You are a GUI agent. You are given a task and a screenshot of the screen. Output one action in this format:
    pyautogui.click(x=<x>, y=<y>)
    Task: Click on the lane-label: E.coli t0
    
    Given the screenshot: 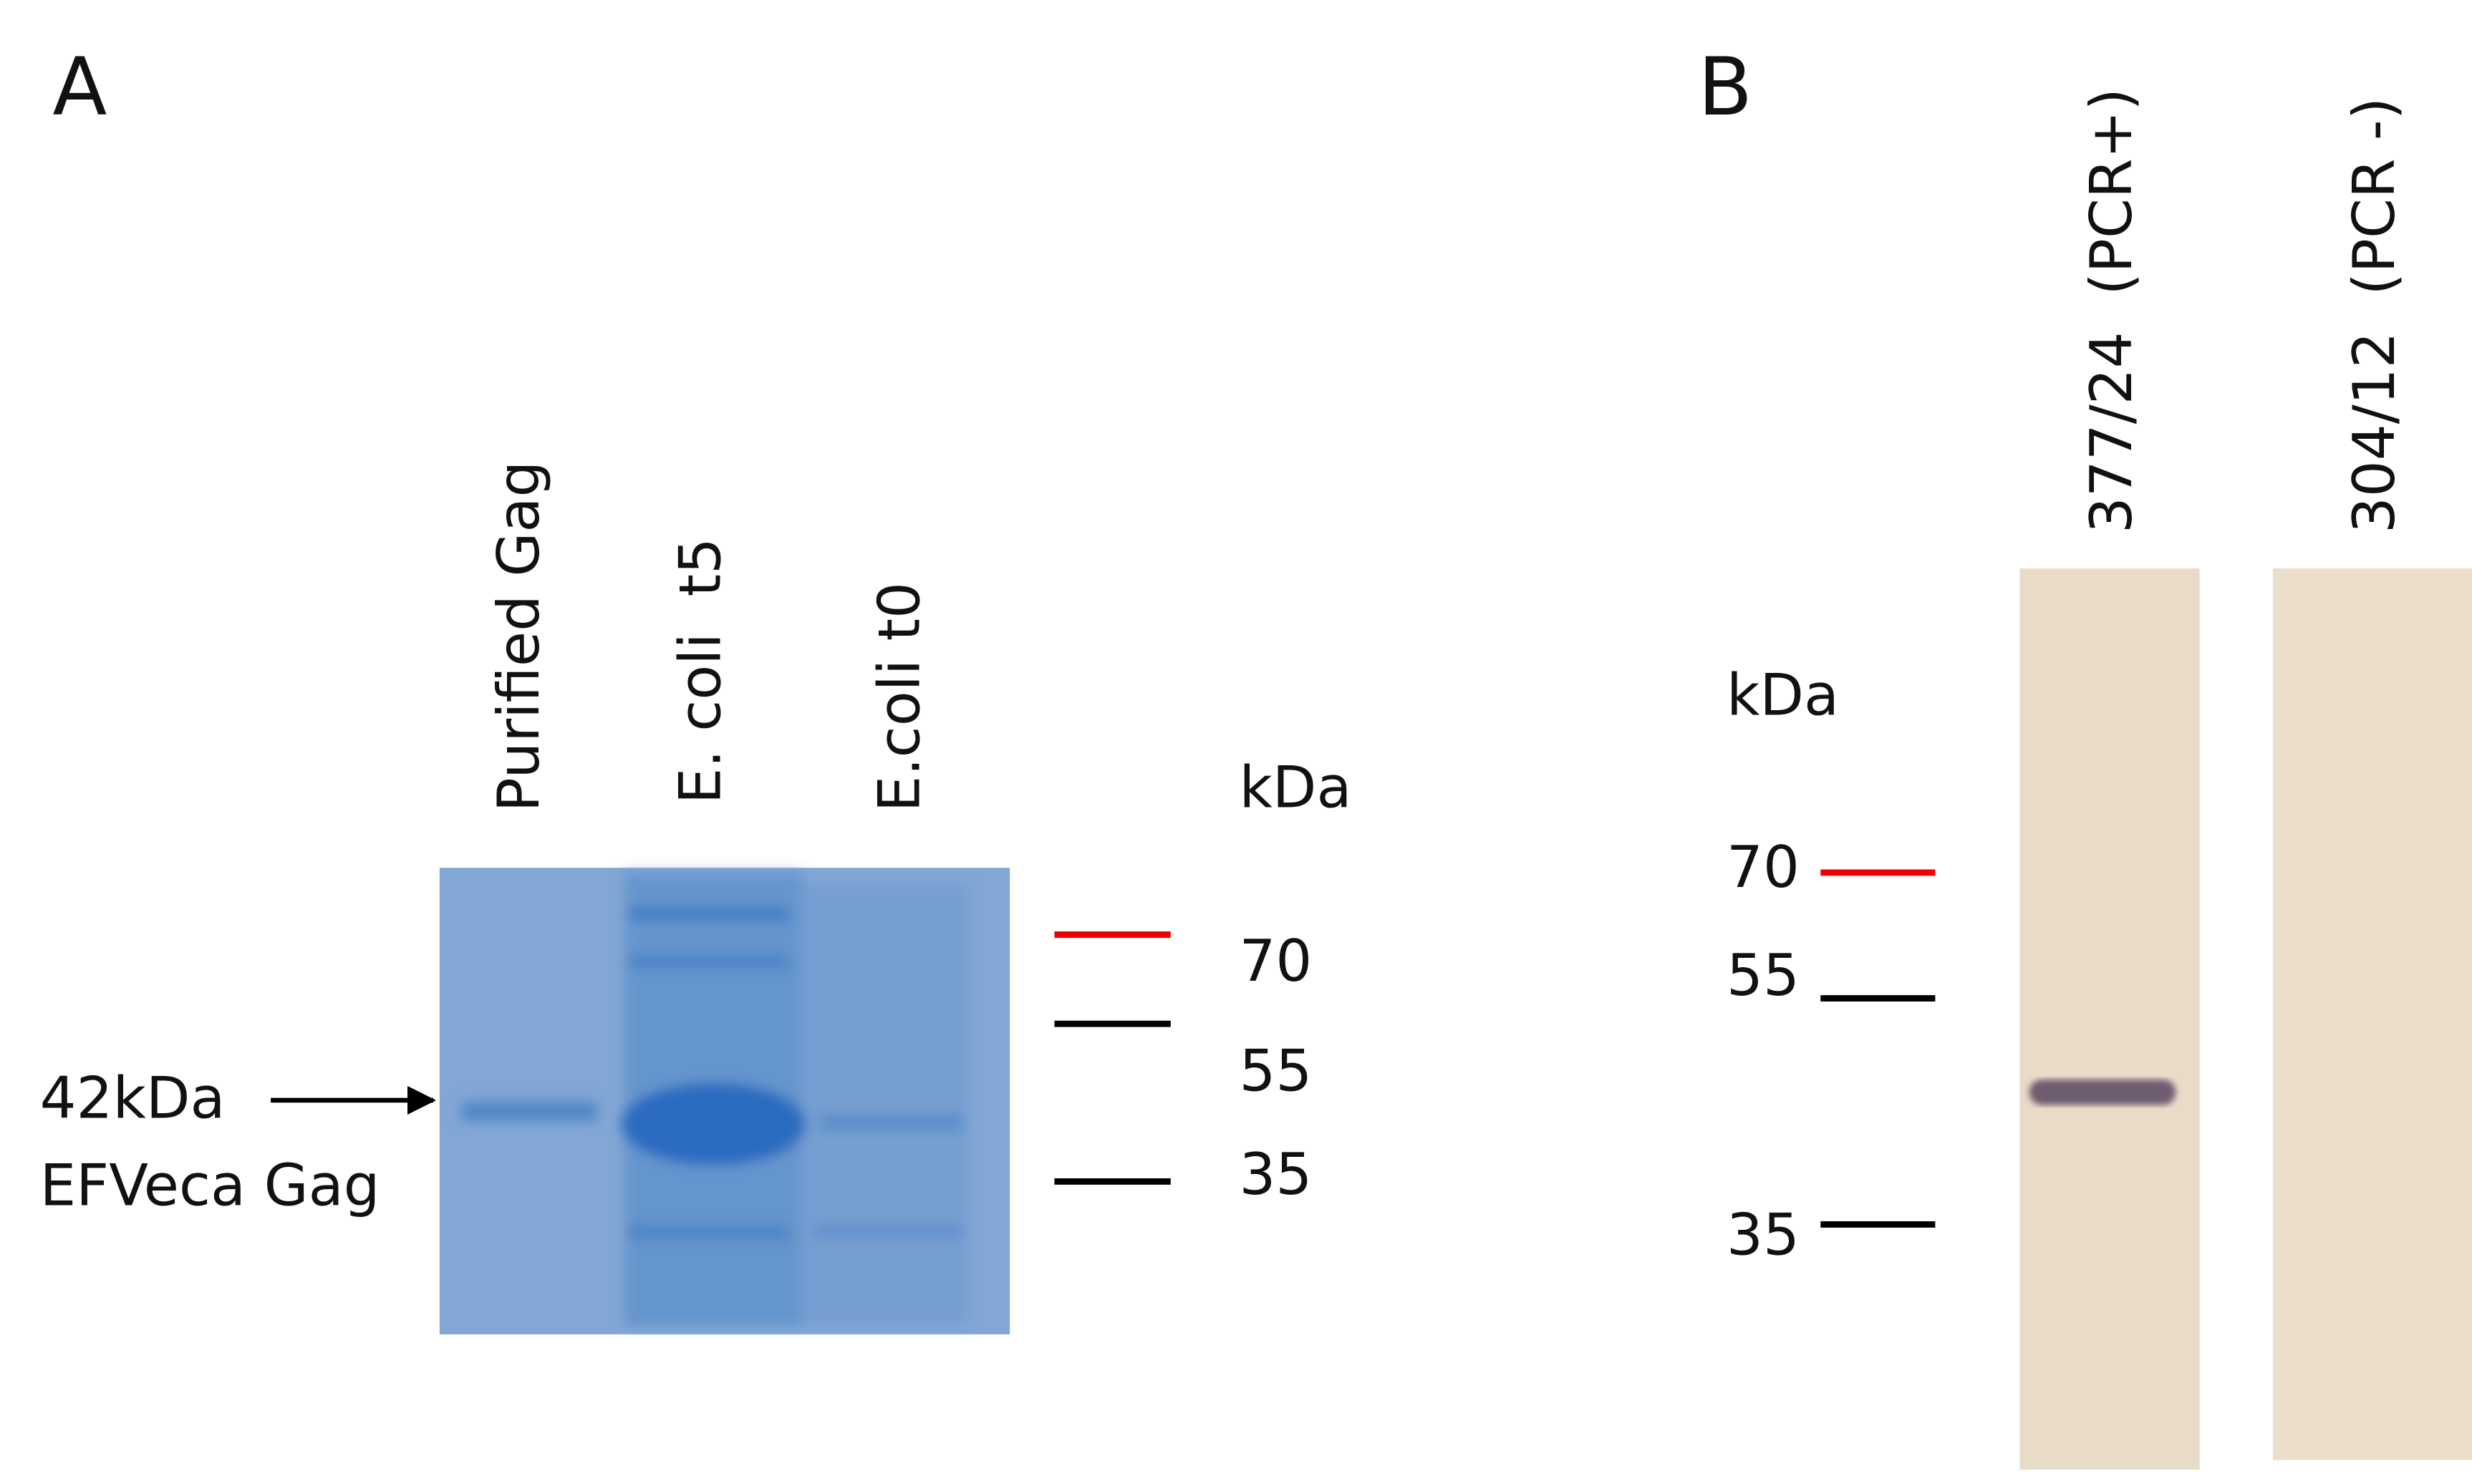 What is the action you would take?
    pyautogui.click(x=899, y=697)
    